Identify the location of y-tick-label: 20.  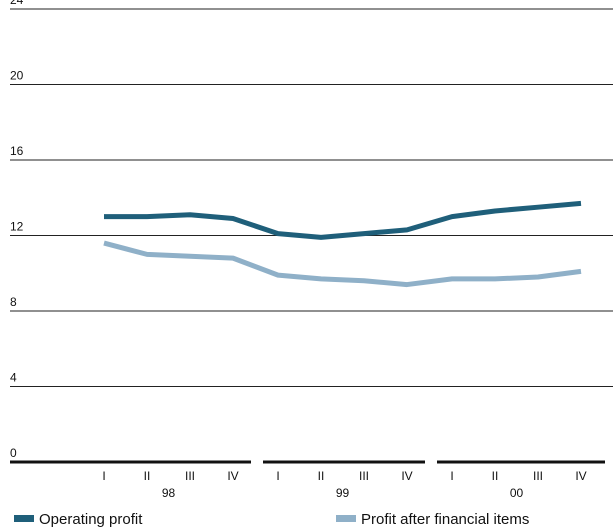
(17, 76).